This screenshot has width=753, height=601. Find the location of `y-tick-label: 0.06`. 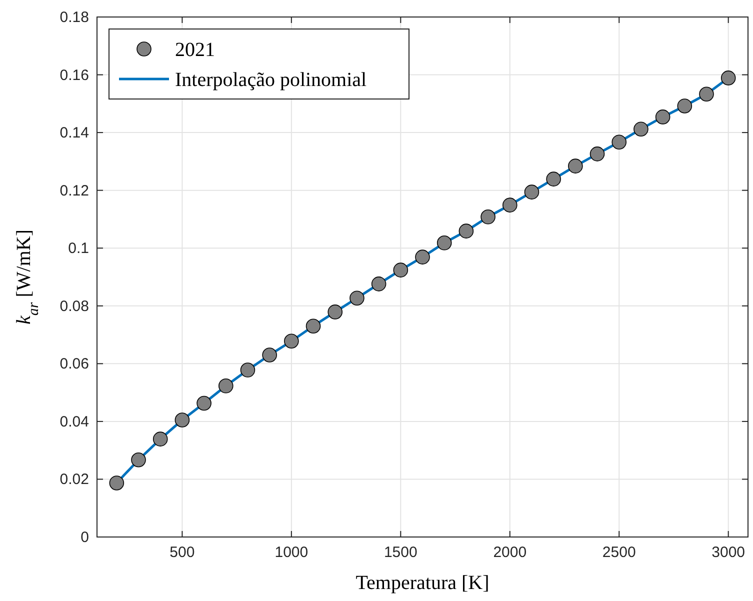

y-tick-label: 0.06 is located at coordinates (74, 364).